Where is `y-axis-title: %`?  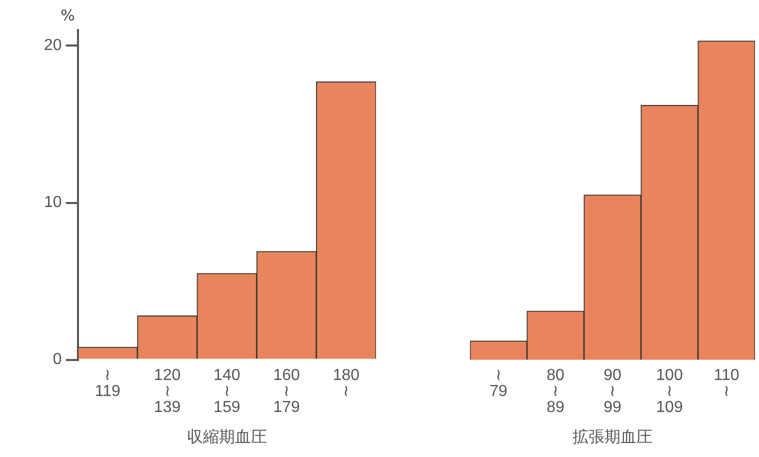 y-axis-title: % is located at coordinates (67, 15).